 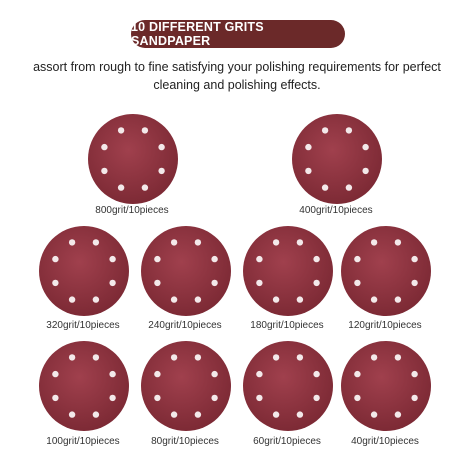 I want to click on grit-label-120: 120grit/10pieces, so click(x=385, y=325).